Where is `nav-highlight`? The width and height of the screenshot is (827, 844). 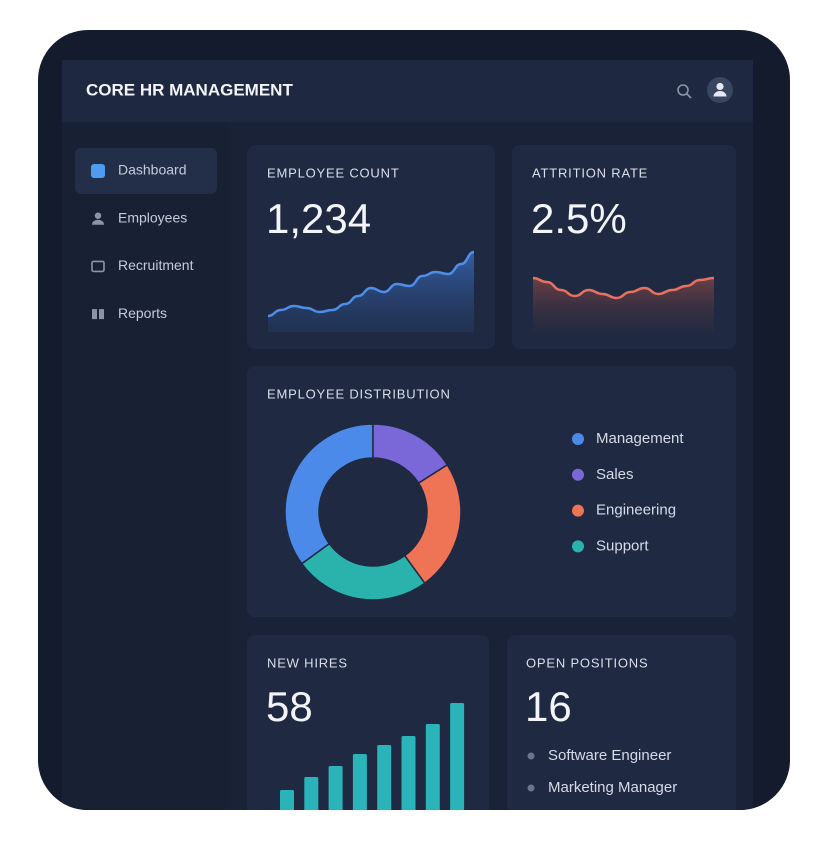
nav-highlight is located at coordinates (146, 171).